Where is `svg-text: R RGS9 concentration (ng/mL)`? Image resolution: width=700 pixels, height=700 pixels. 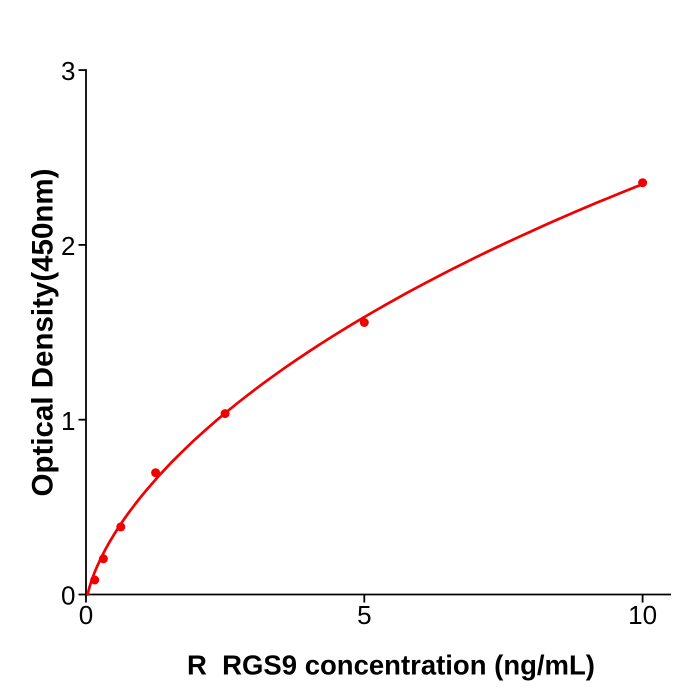
svg-text: R RGS9 concentration (ng/mL) is located at coordinates (391, 665).